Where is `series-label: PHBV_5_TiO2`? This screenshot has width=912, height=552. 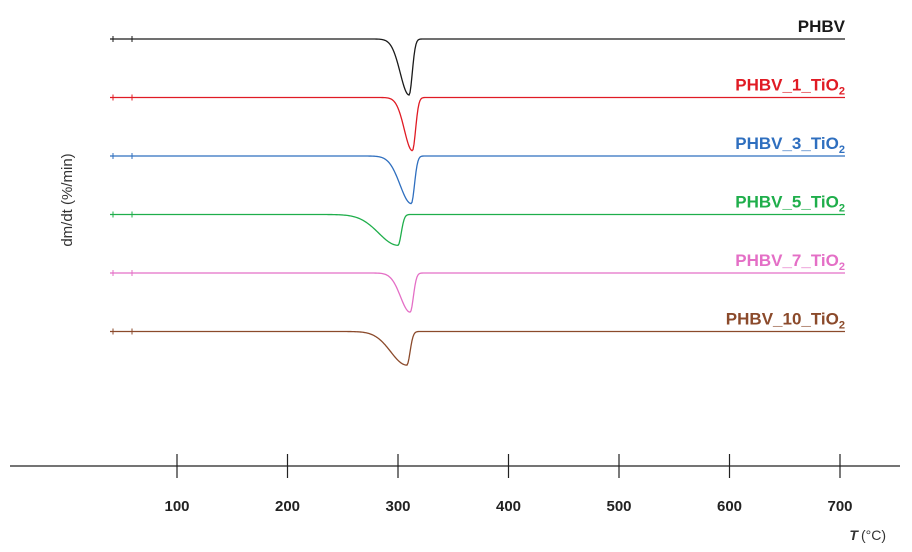 series-label: PHBV_5_TiO2 is located at coordinates (790, 204).